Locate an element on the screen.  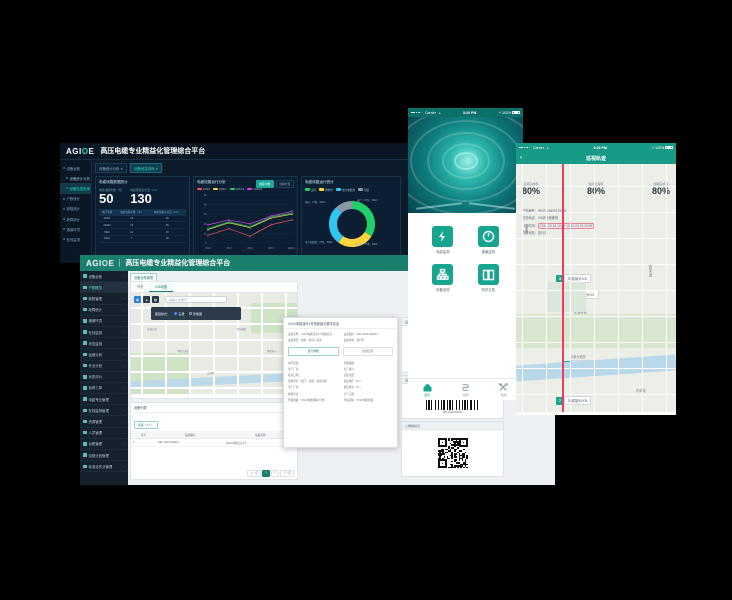
layers-icon: ▣ is located at coordinates (137, 299).